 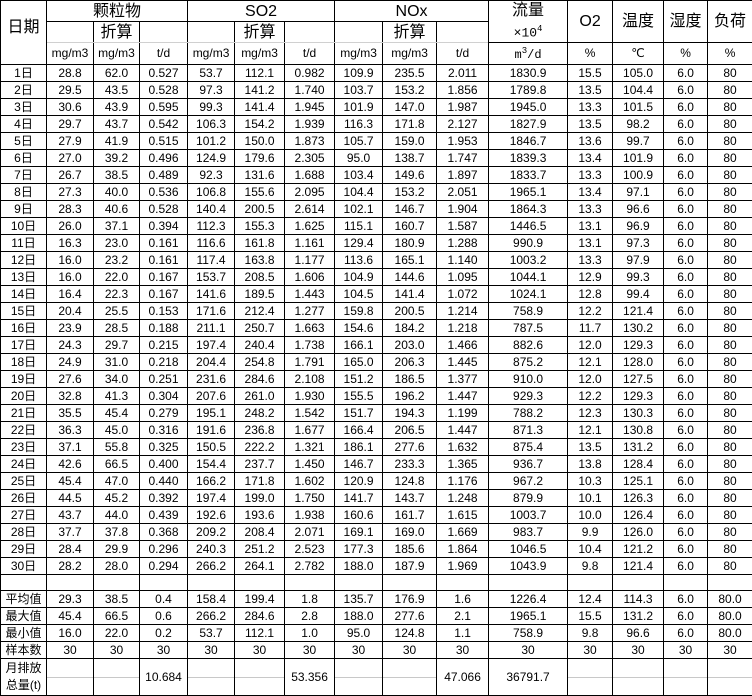 What do you see at coordinates (528, 633) in the screenshot?
I see `table-cell: 758.9` at bounding box center [528, 633].